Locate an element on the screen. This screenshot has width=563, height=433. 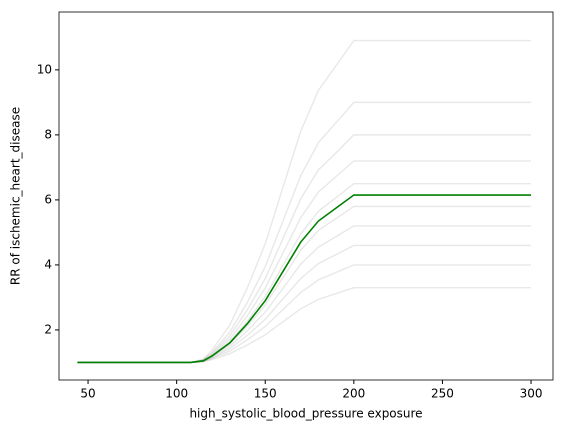
y-tick-label: 8 is located at coordinates (48, 134).